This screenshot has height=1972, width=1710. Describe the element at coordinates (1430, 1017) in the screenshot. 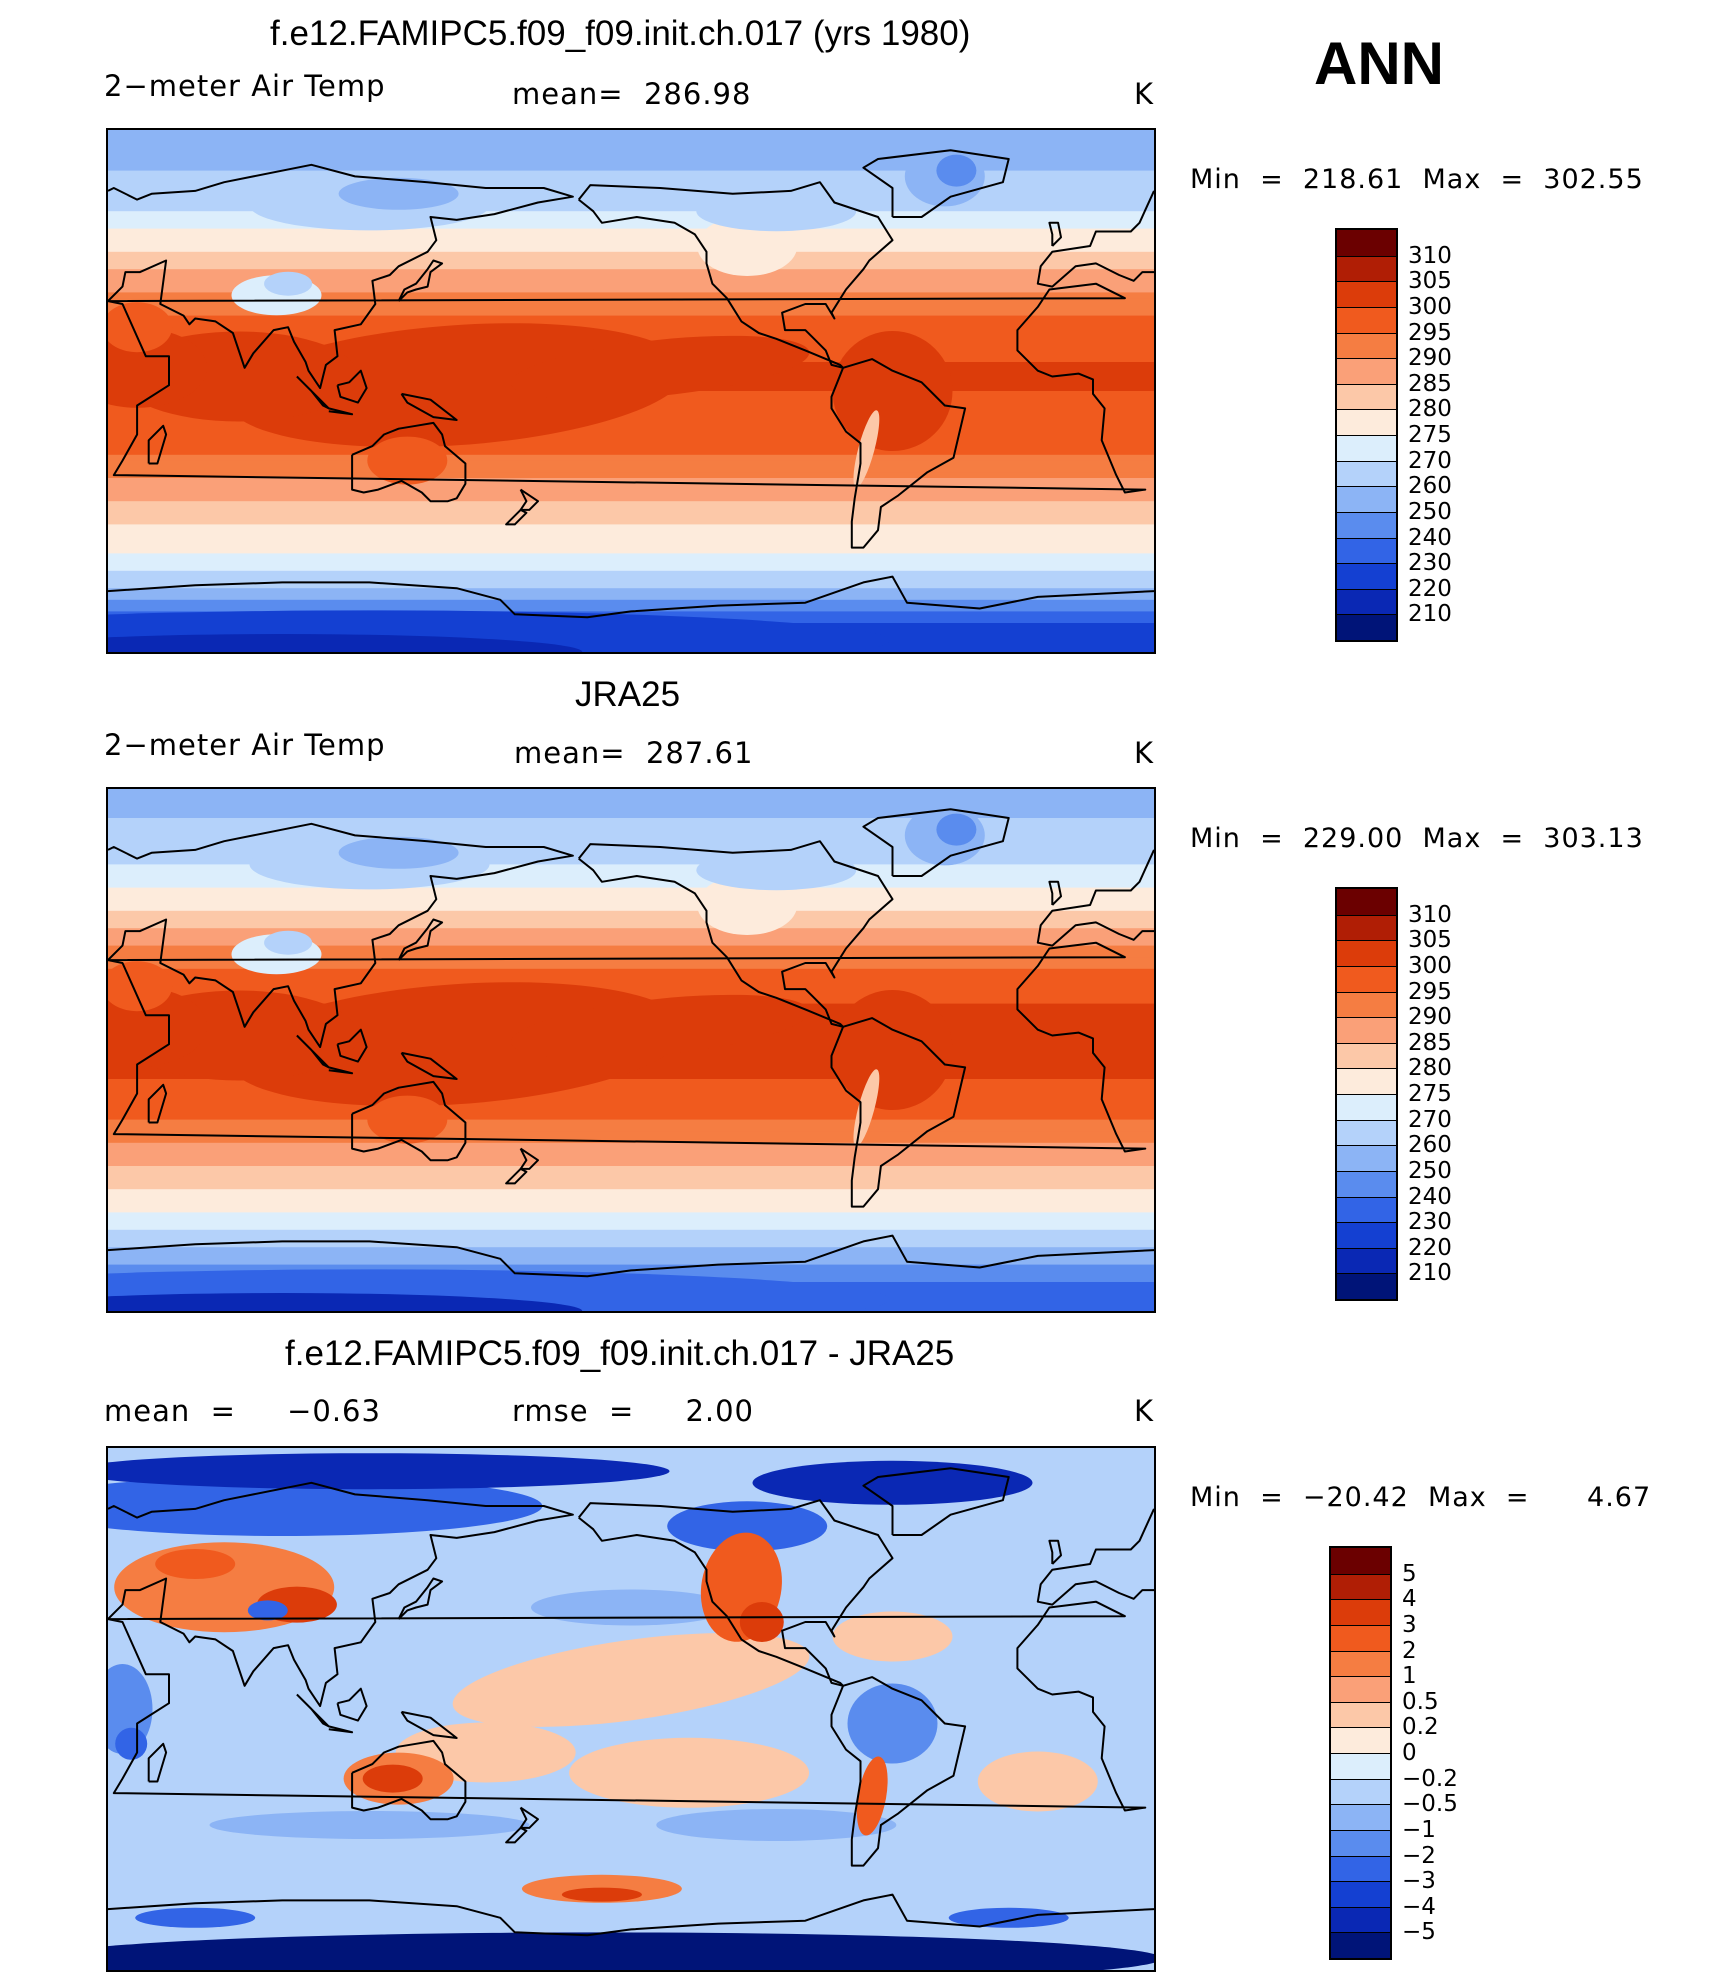

I see `colorbar-label: 290` at that location.